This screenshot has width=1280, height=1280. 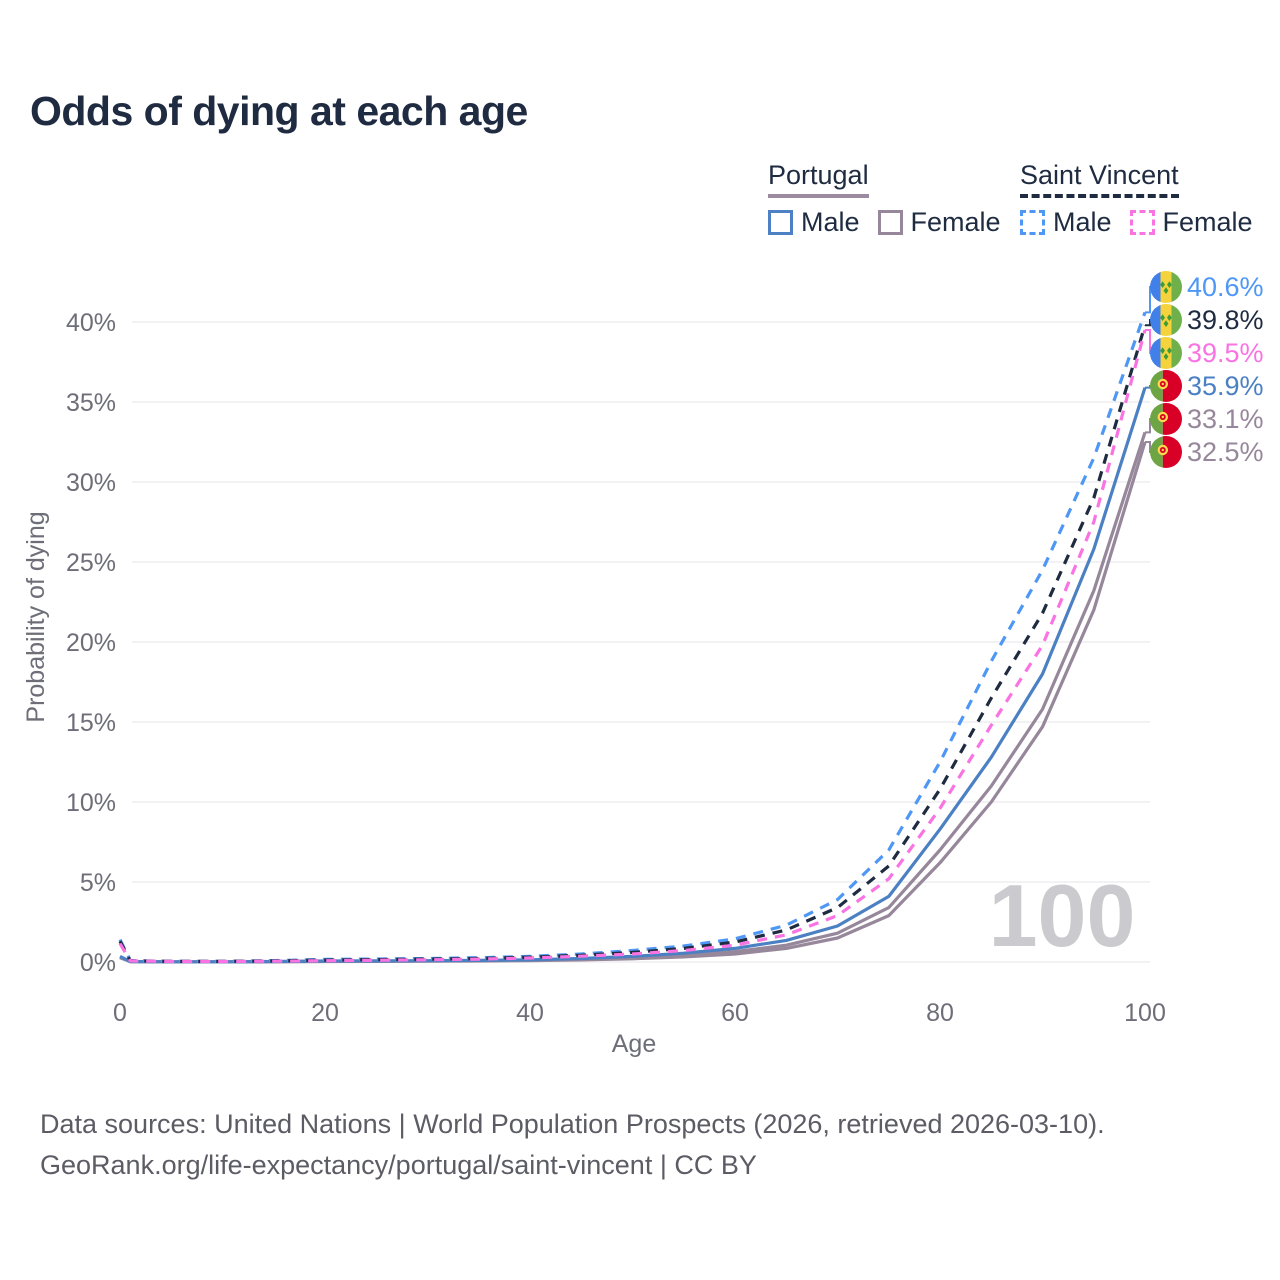 What do you see at coordinates (279, 111) in the screenshot?
I see `chart-title: Odds of dying at each age` at bounding box center [279, 111].